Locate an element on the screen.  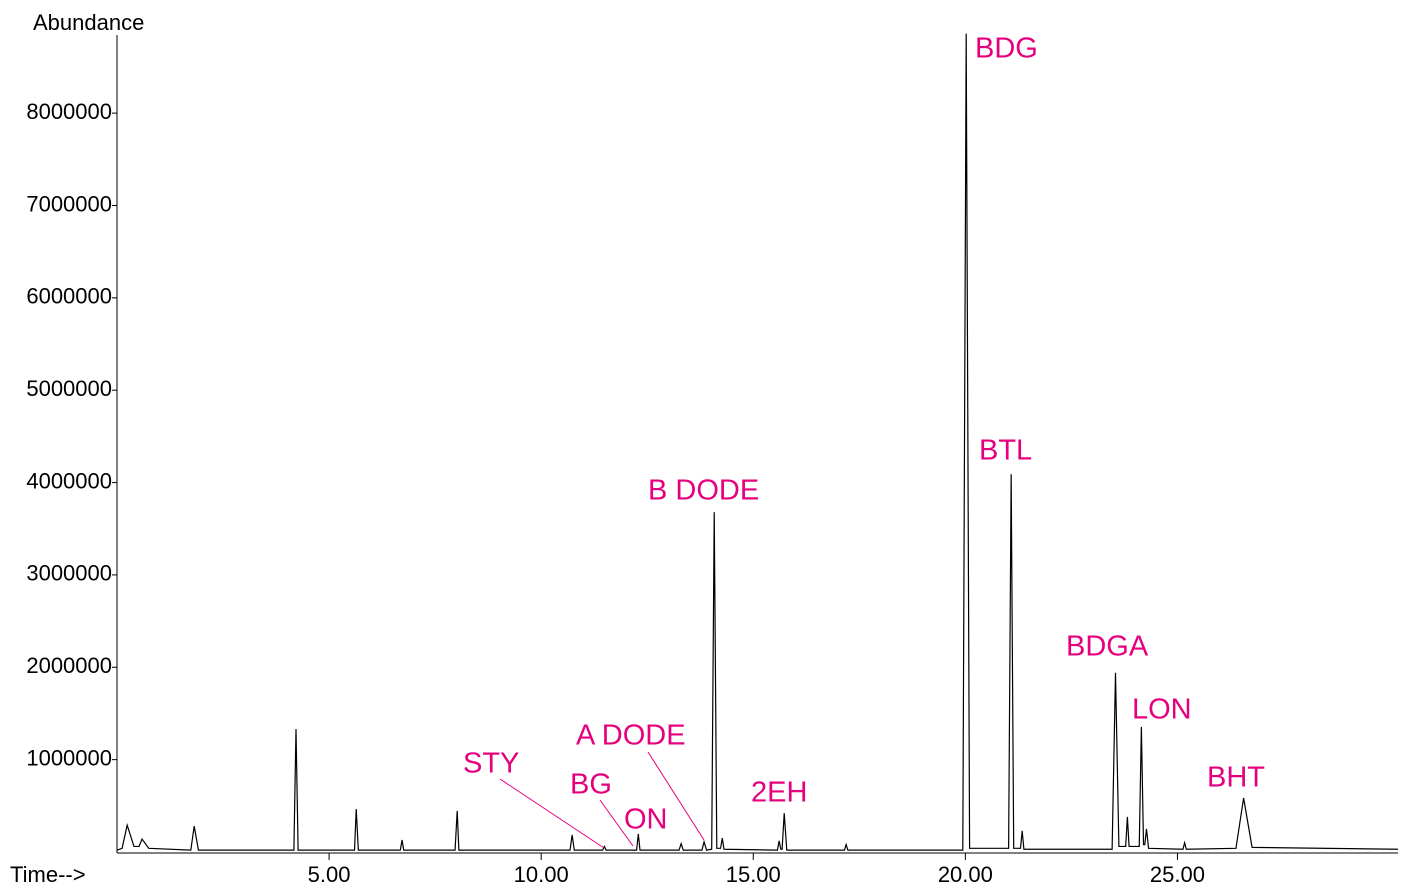
peak-label: BHT is located at coordinates (1236, 778).